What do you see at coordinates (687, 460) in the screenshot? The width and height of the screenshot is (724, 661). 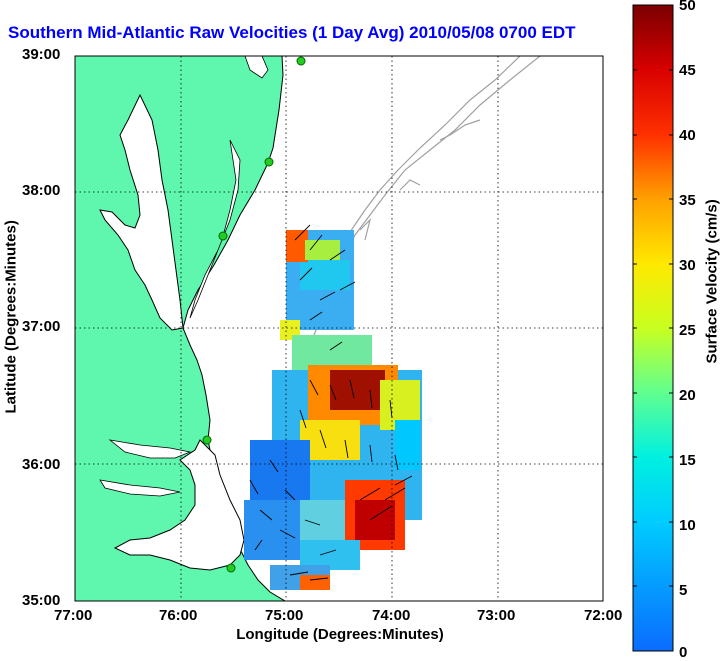 I see `colorbar-tick-label: 15` at bounding box center [687, 460].